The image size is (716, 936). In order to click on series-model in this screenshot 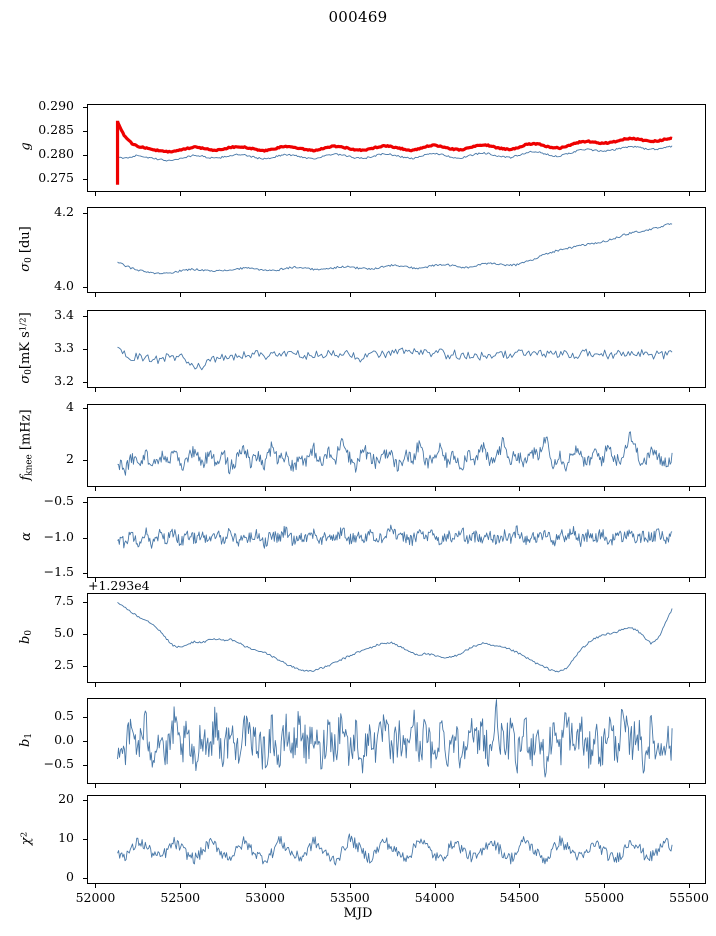, I will do `click(395, 153)`.